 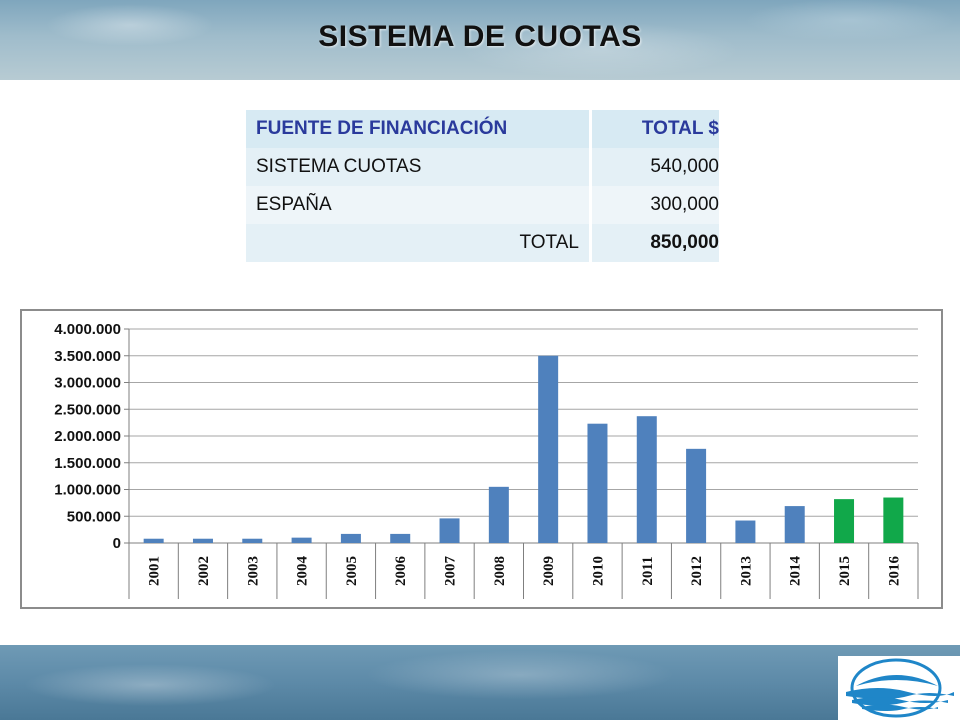 What do you see at coordinates (894, 571) in the screenshot?
I see `x-tick-label: 2016` at bounding box center [894, 571].